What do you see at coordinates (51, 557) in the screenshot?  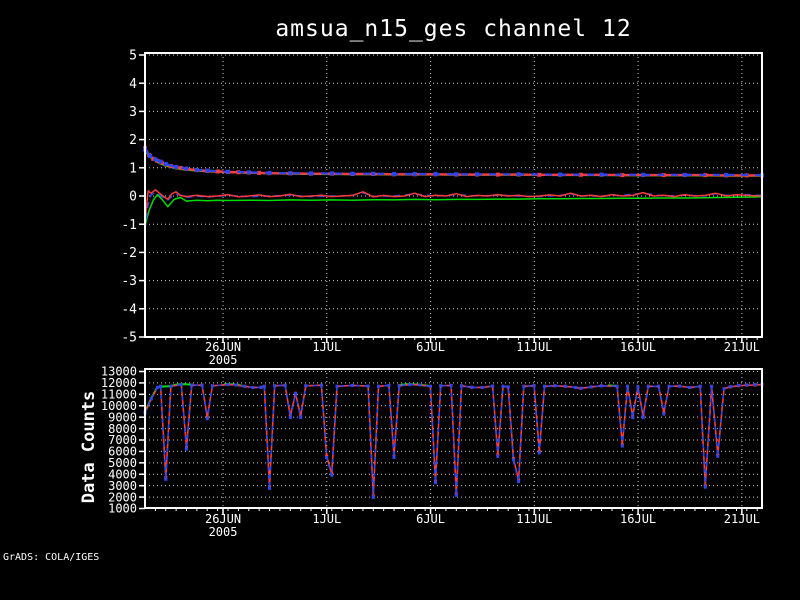 I see `grads-watermark: GrADS: COLA/IGES` at bounding box center [51, 557].